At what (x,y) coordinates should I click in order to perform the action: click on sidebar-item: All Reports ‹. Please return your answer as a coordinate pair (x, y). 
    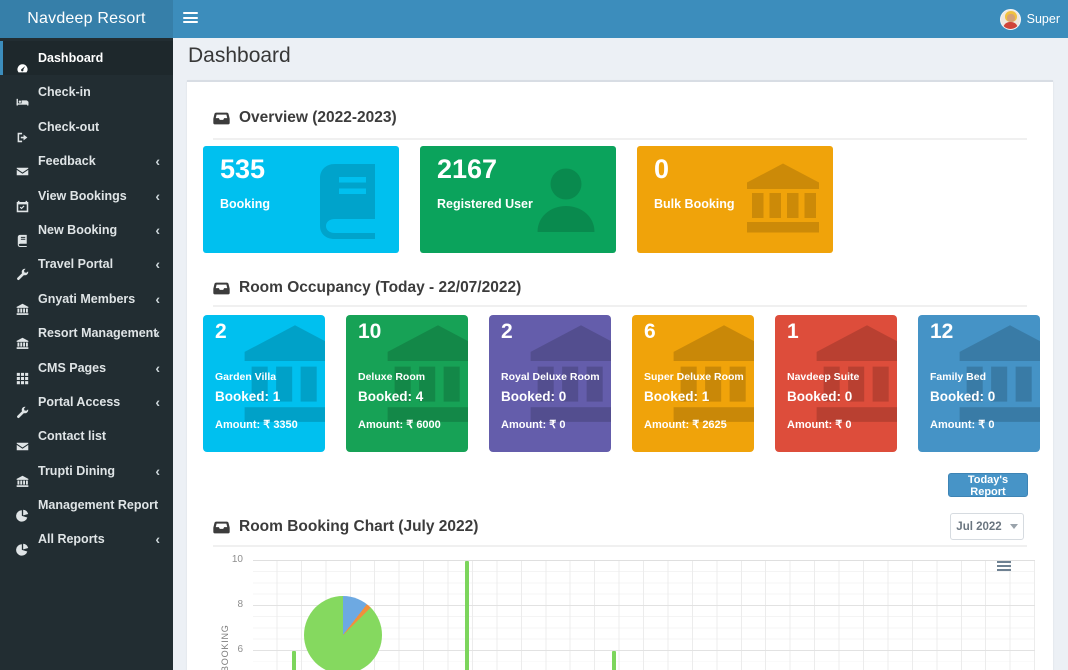
    Looking at the image, I should click on (86, 539).